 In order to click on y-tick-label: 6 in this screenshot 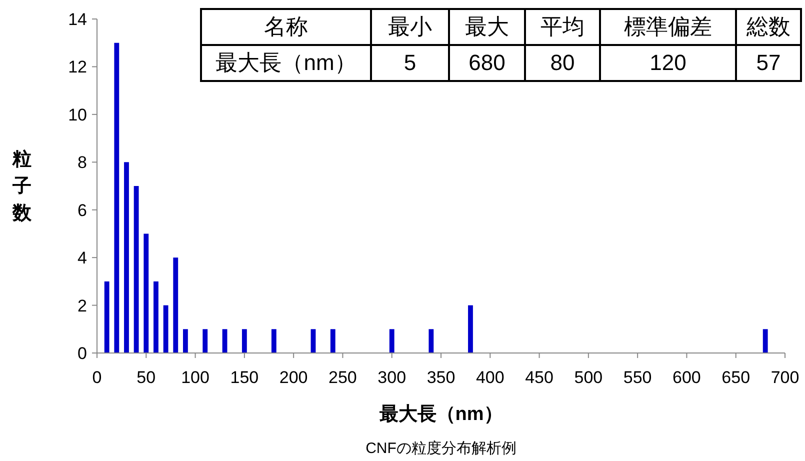, I will do `click(82, 210)`.